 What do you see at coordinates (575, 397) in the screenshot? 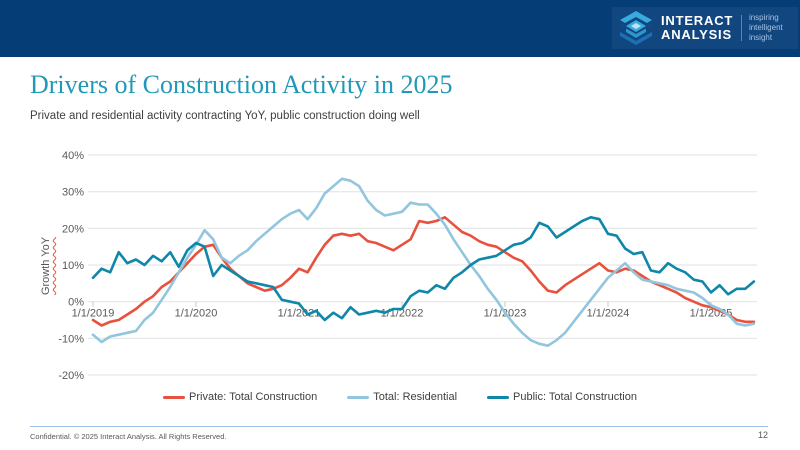
I see `legend-label-public: Public: Total Construction` at bounding box center [575, 397].